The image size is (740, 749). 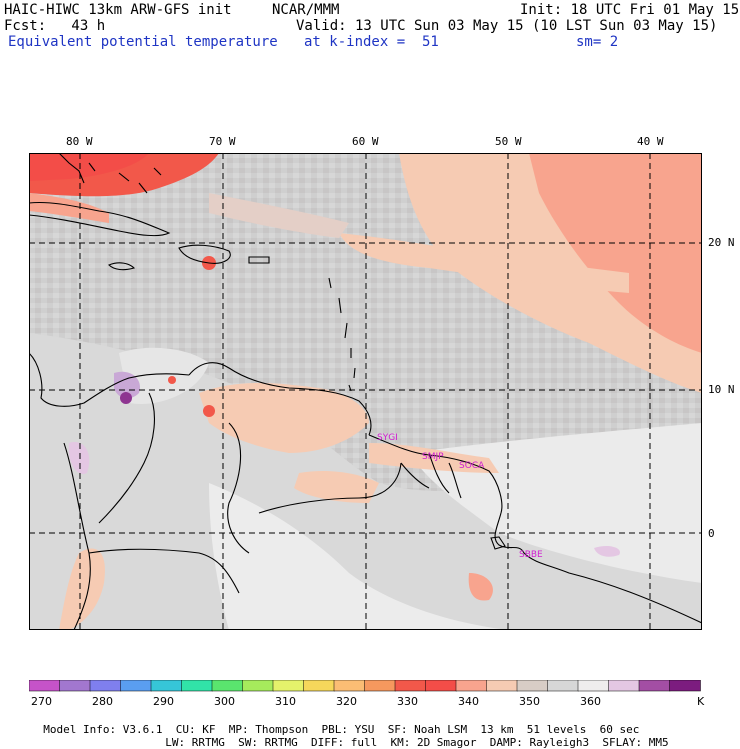 I want to click on station-label: SBBE, so click(x=531, y=555).